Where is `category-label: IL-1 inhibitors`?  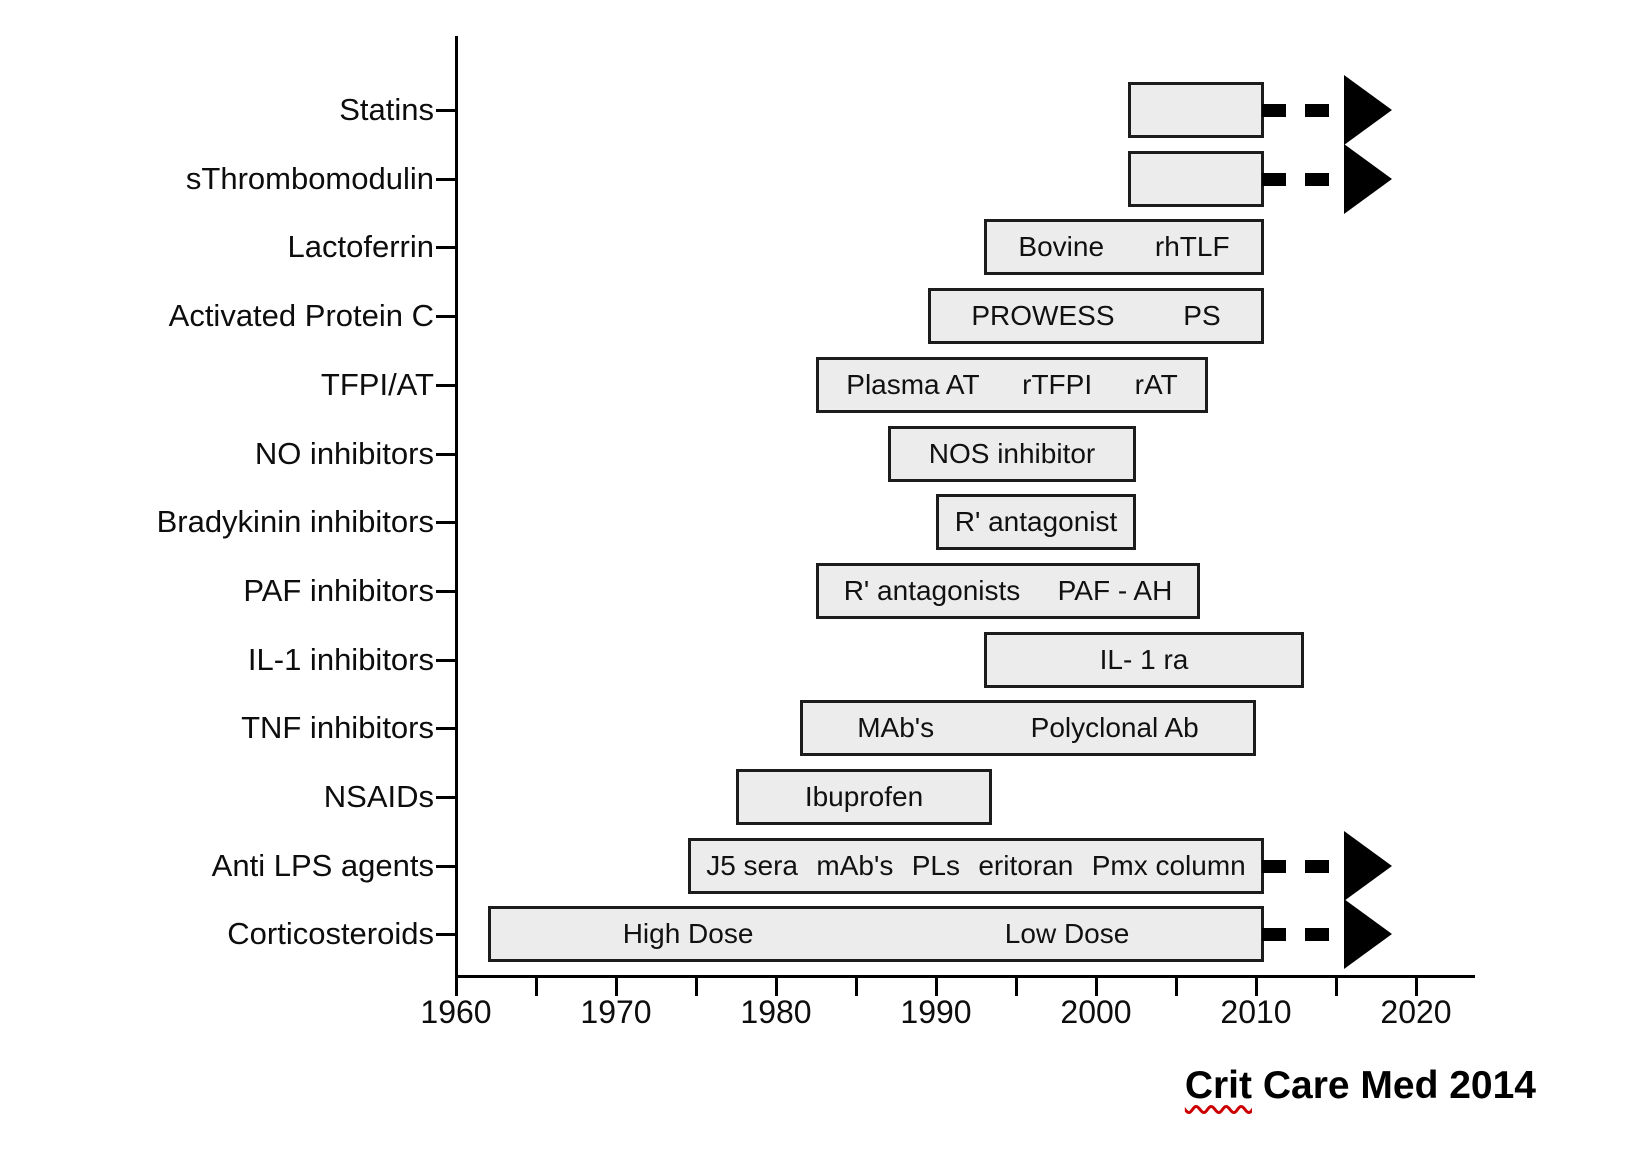
category-label: IL-1 inhibitors is located at coordinates (340, 659).